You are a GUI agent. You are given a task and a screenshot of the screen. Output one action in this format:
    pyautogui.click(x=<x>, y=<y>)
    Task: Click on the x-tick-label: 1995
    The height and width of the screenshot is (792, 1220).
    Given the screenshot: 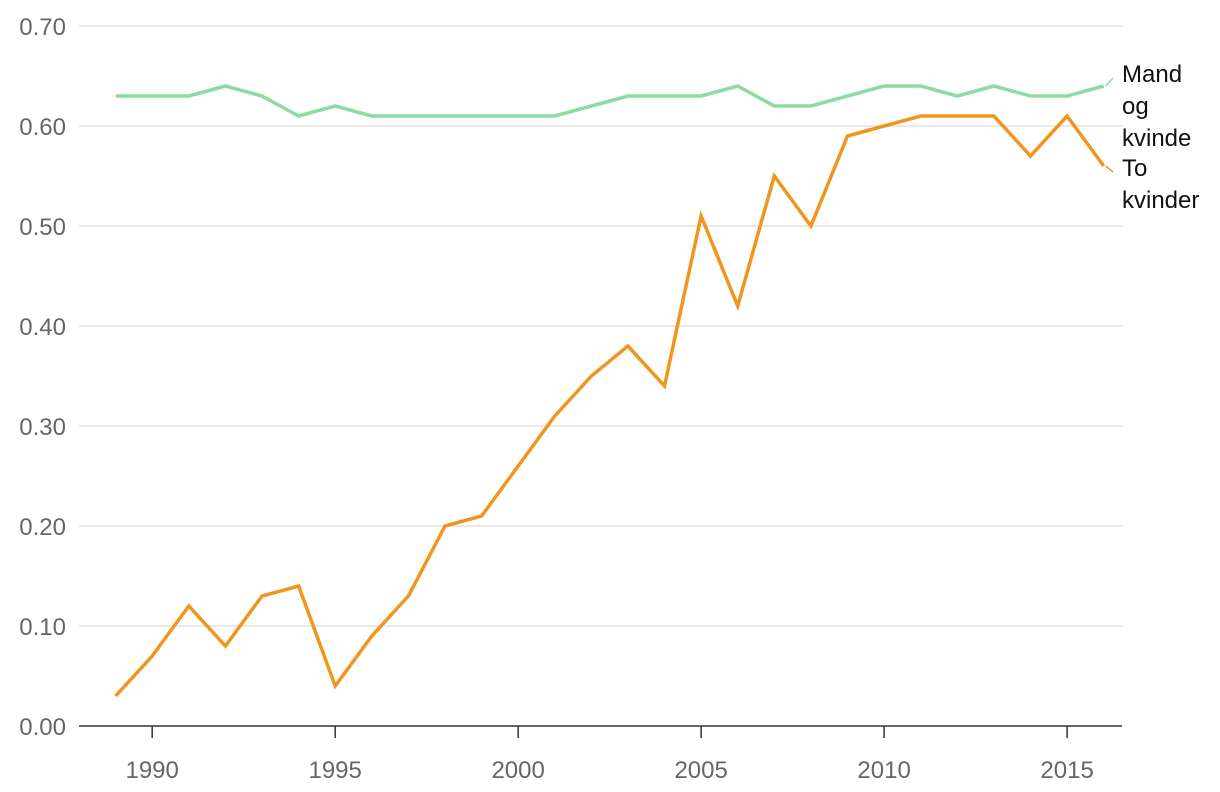 What is the action you would take?
    pyautogui.click(x=334, y=770)
    